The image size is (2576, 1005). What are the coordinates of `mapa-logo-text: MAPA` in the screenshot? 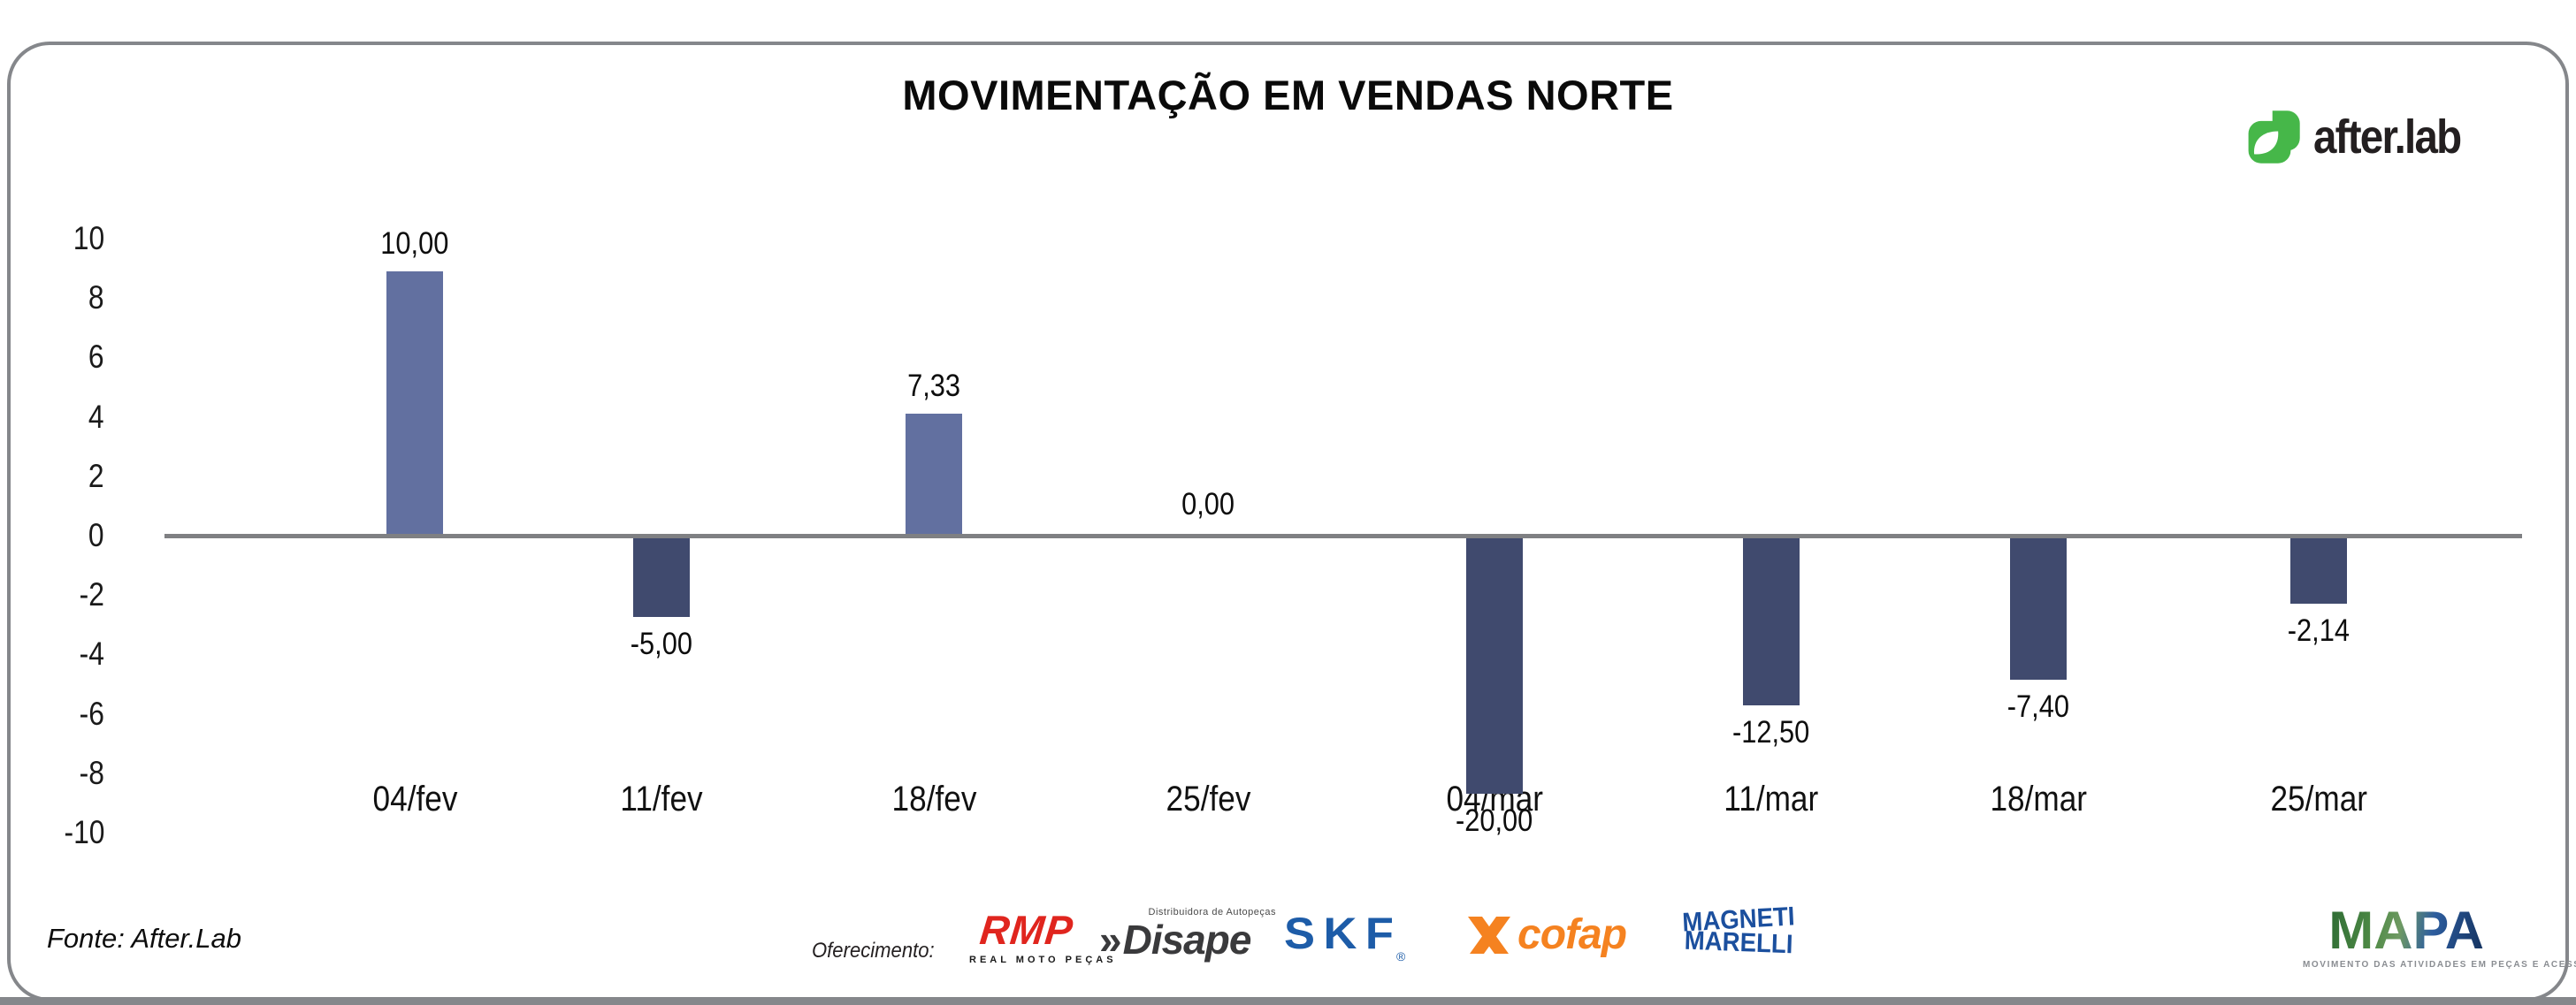 It's located at (2406, 930).